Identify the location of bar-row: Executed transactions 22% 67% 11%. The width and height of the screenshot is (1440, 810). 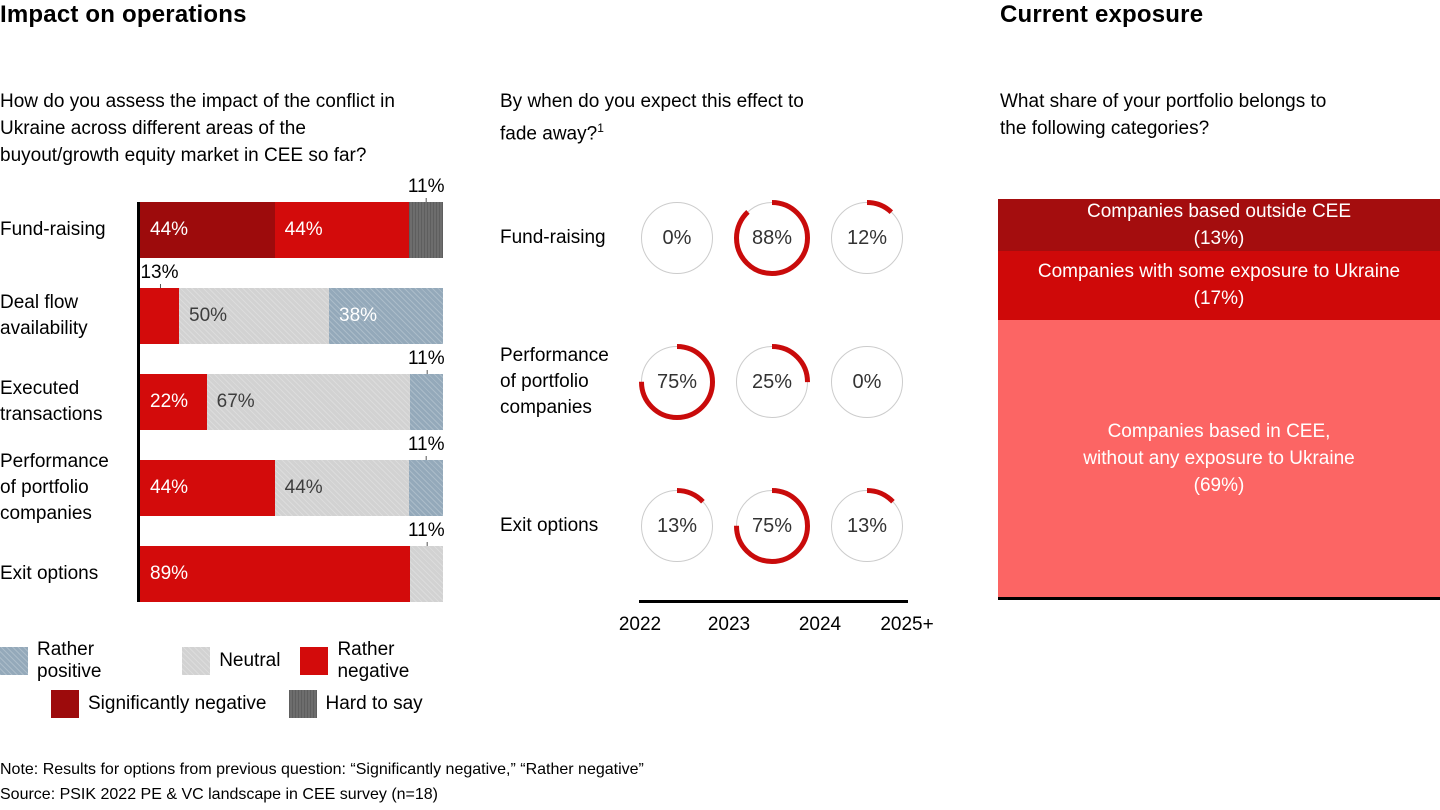
(222, 389).